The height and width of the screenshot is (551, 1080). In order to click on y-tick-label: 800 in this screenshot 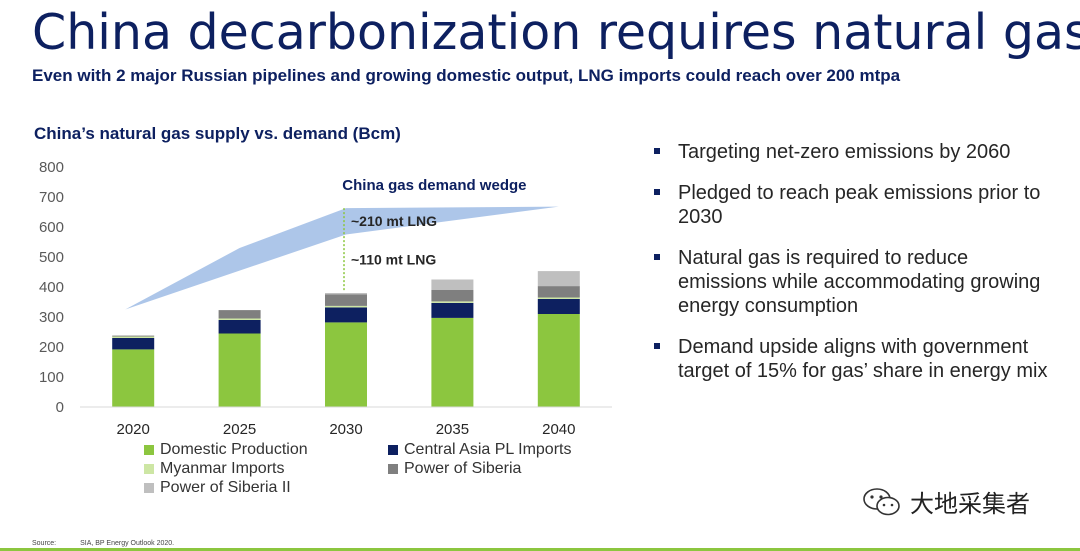, I will do `click(51, 167)`.